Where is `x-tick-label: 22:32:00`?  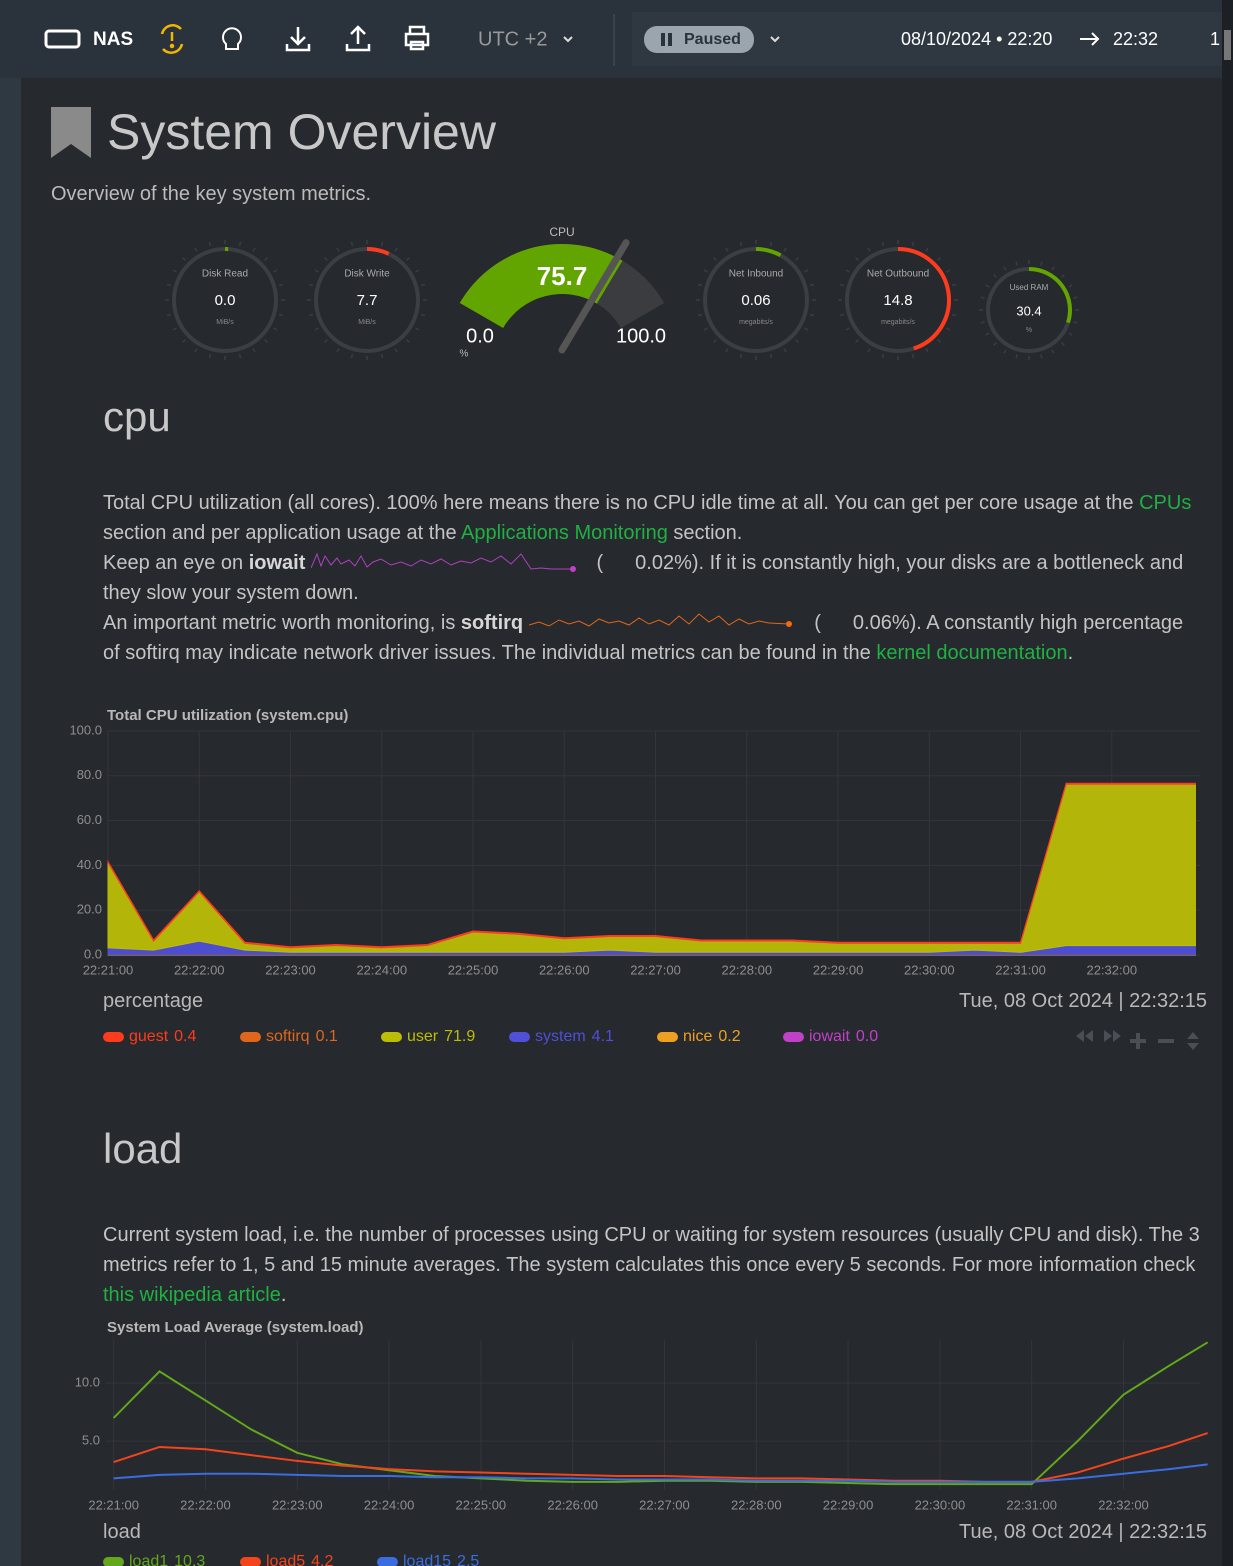
x-tick-label: 22:32:00 is located at coordinates (1123, 1504).